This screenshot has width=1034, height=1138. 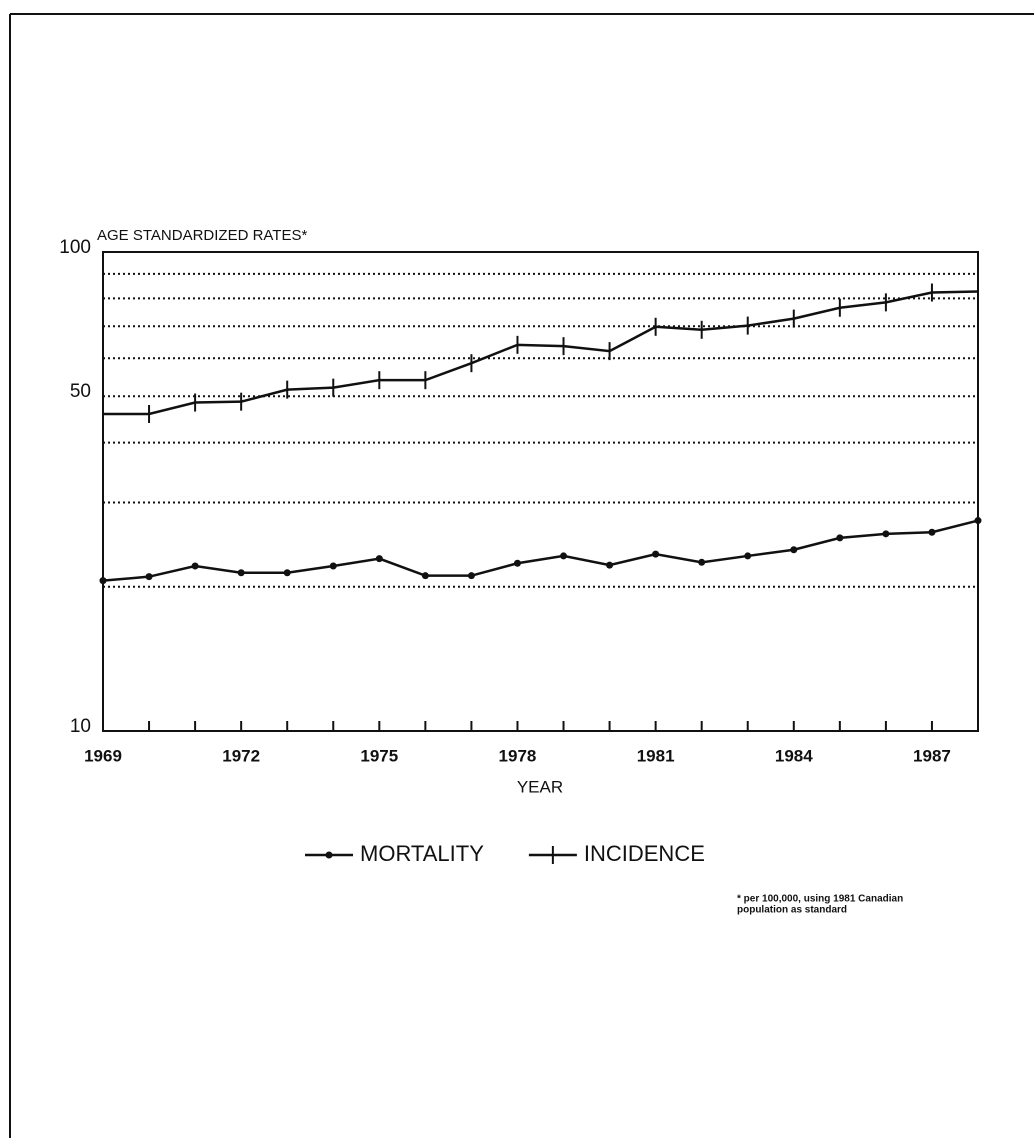 What do you see at coordinates (103, 755) in the screenshot?
I see `x-tick-label: 1969` at bounding box center [103, 755].